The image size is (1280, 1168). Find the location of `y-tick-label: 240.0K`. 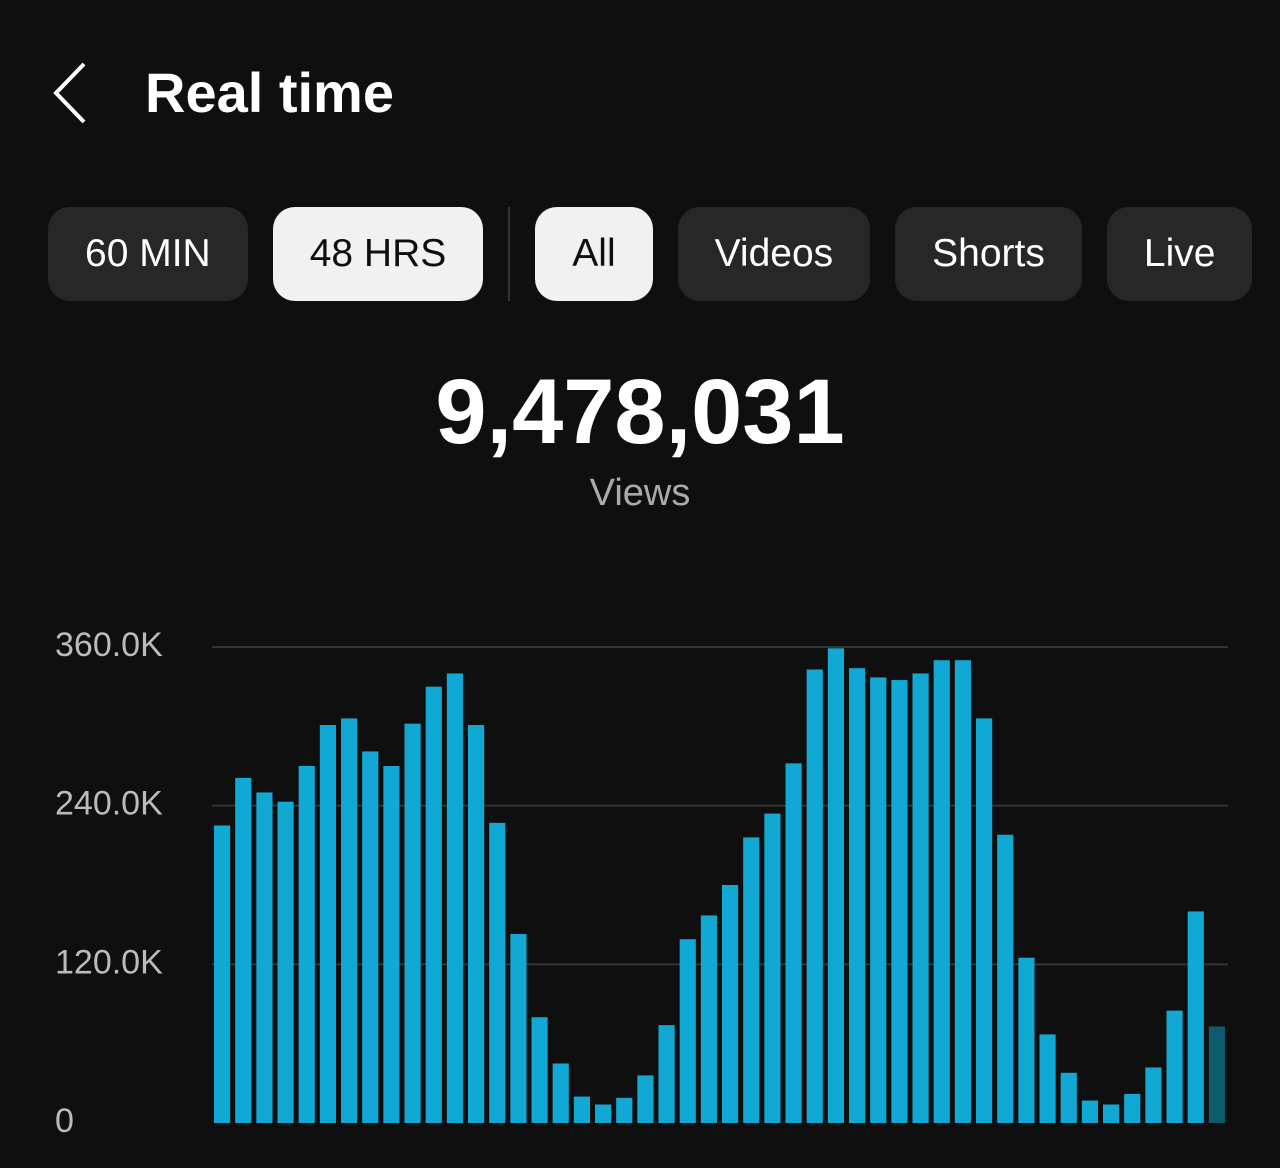

y-tick-label: 240.0K is located at coordinates (109, 804).